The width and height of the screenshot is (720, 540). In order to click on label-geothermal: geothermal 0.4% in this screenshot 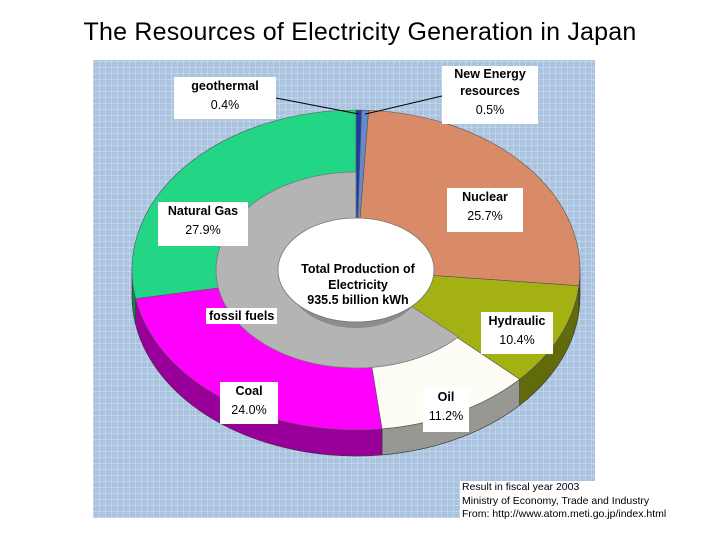, I will do `click(225, 98)`.